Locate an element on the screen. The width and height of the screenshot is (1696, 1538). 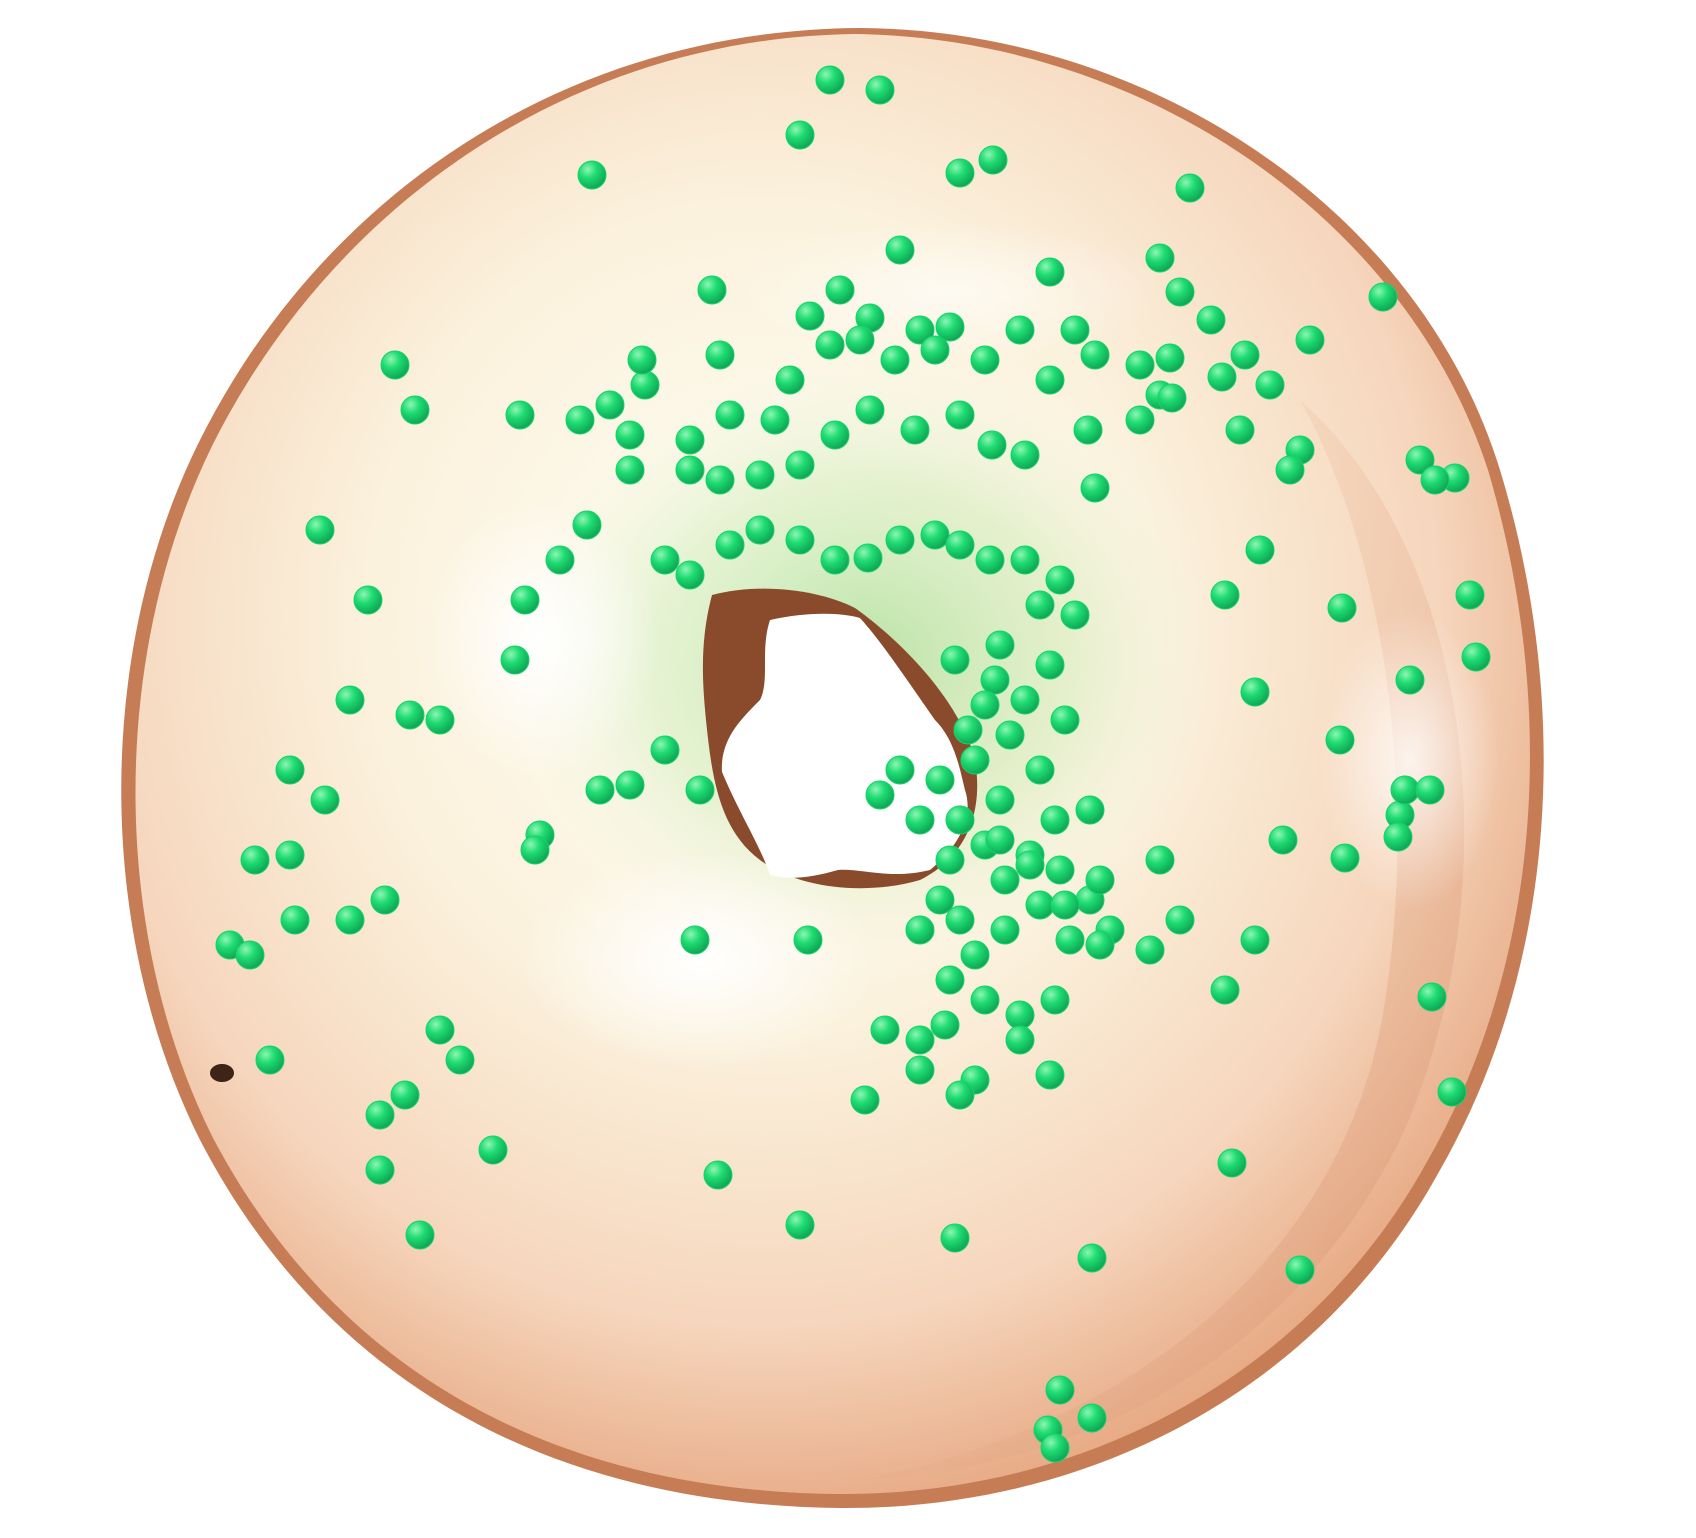
donut-hole is located at coordinates (844, 745).